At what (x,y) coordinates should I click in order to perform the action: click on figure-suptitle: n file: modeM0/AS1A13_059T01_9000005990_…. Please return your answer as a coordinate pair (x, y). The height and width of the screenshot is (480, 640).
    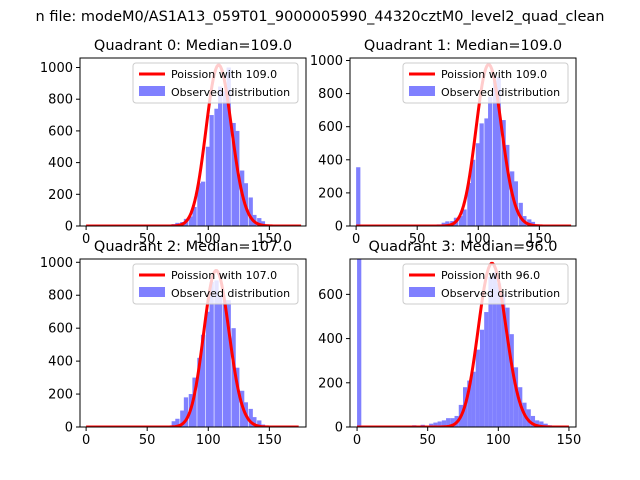
    Looking at the image, I should click on (320, 17).